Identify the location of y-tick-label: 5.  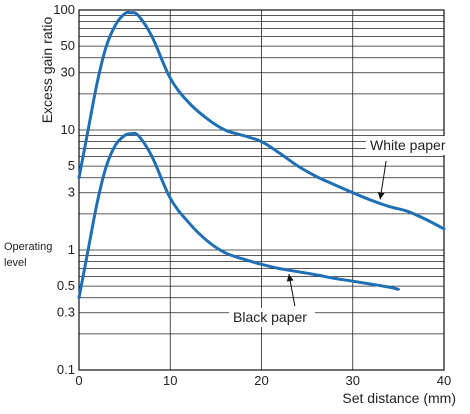
(71, 165).